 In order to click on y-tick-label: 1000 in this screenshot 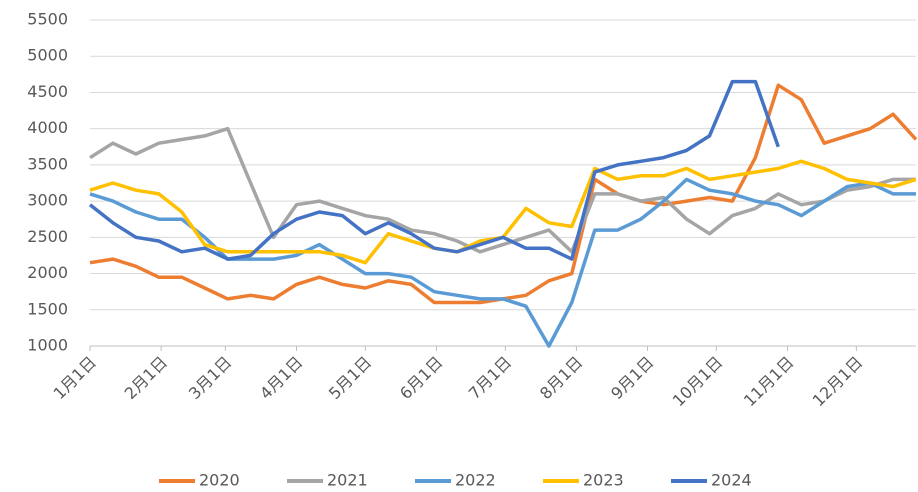, I will do `click(47, 345)`.